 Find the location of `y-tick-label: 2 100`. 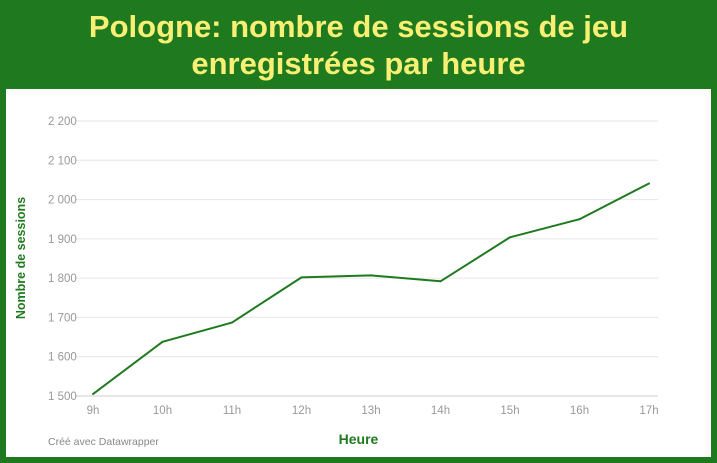

y-tick-label: 2 100 is located at coordinates (62, 161).